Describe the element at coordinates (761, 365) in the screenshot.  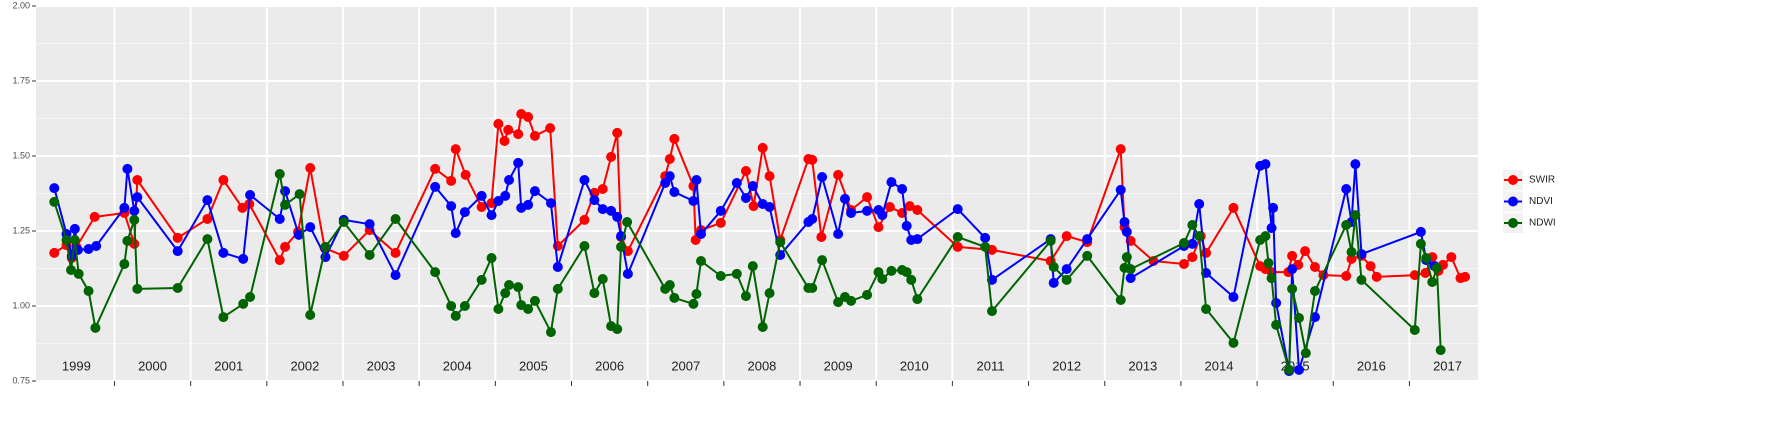
I see `year-label: 2008` at that location.